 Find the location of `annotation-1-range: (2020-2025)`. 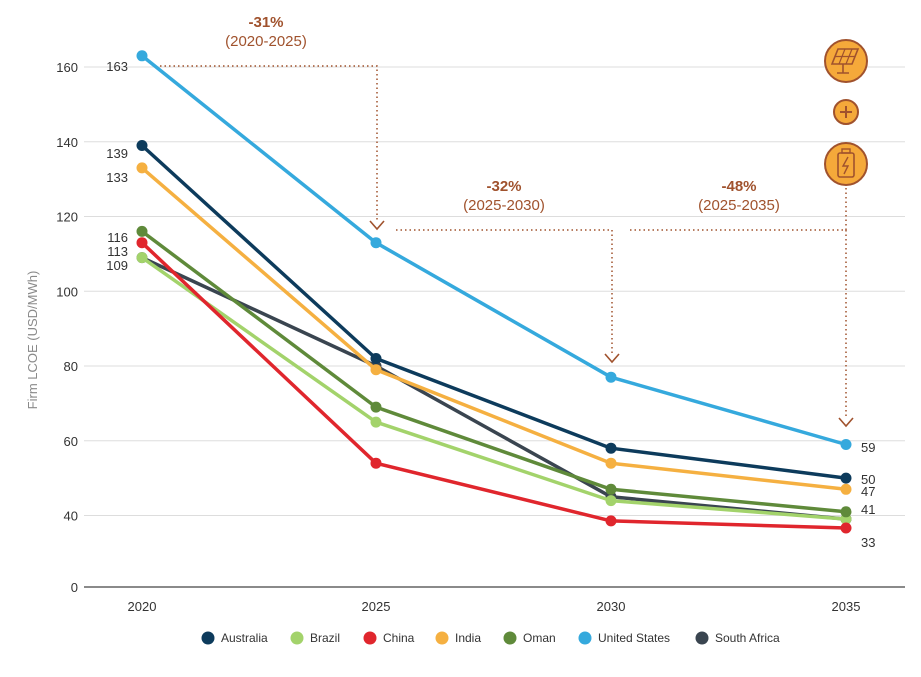

annotation-1-range: (2020-2025) is located at coordinates (266, 41).